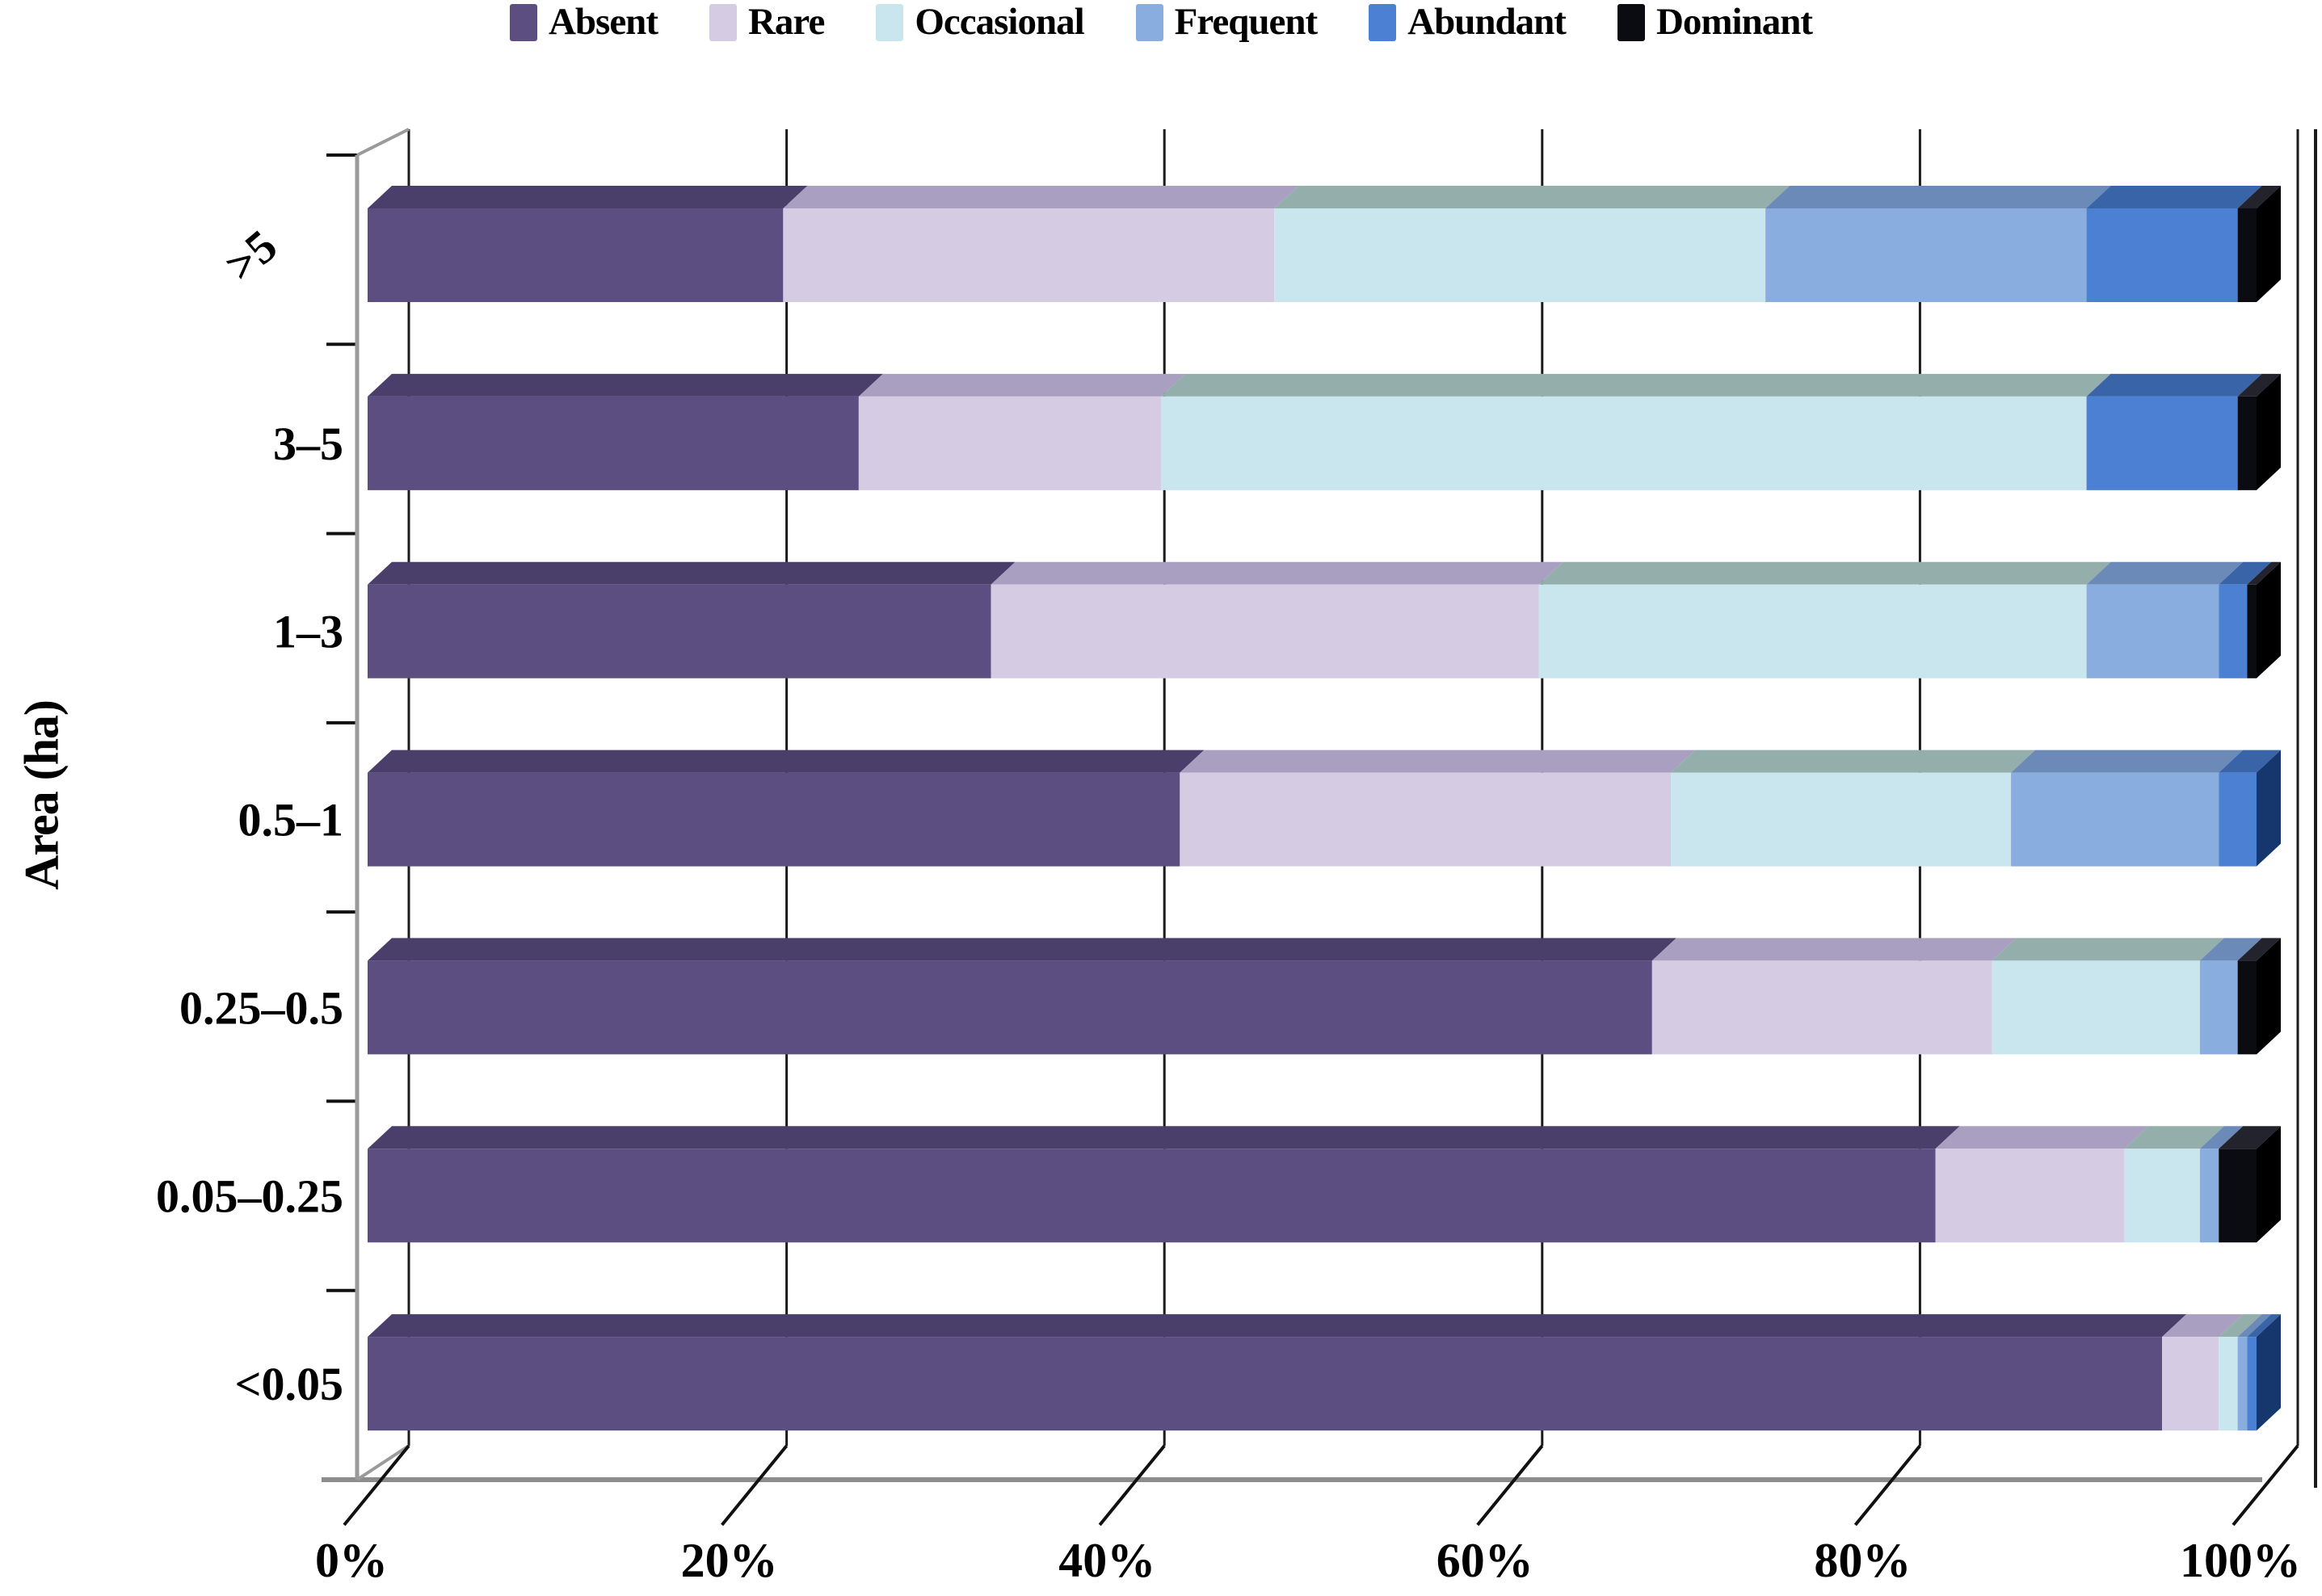 This screenshot has height=1596, width=2322. Describe the element at coordinates (291, 820) in the screenshot. I see `y-category-label: 0.5–1` at that location.